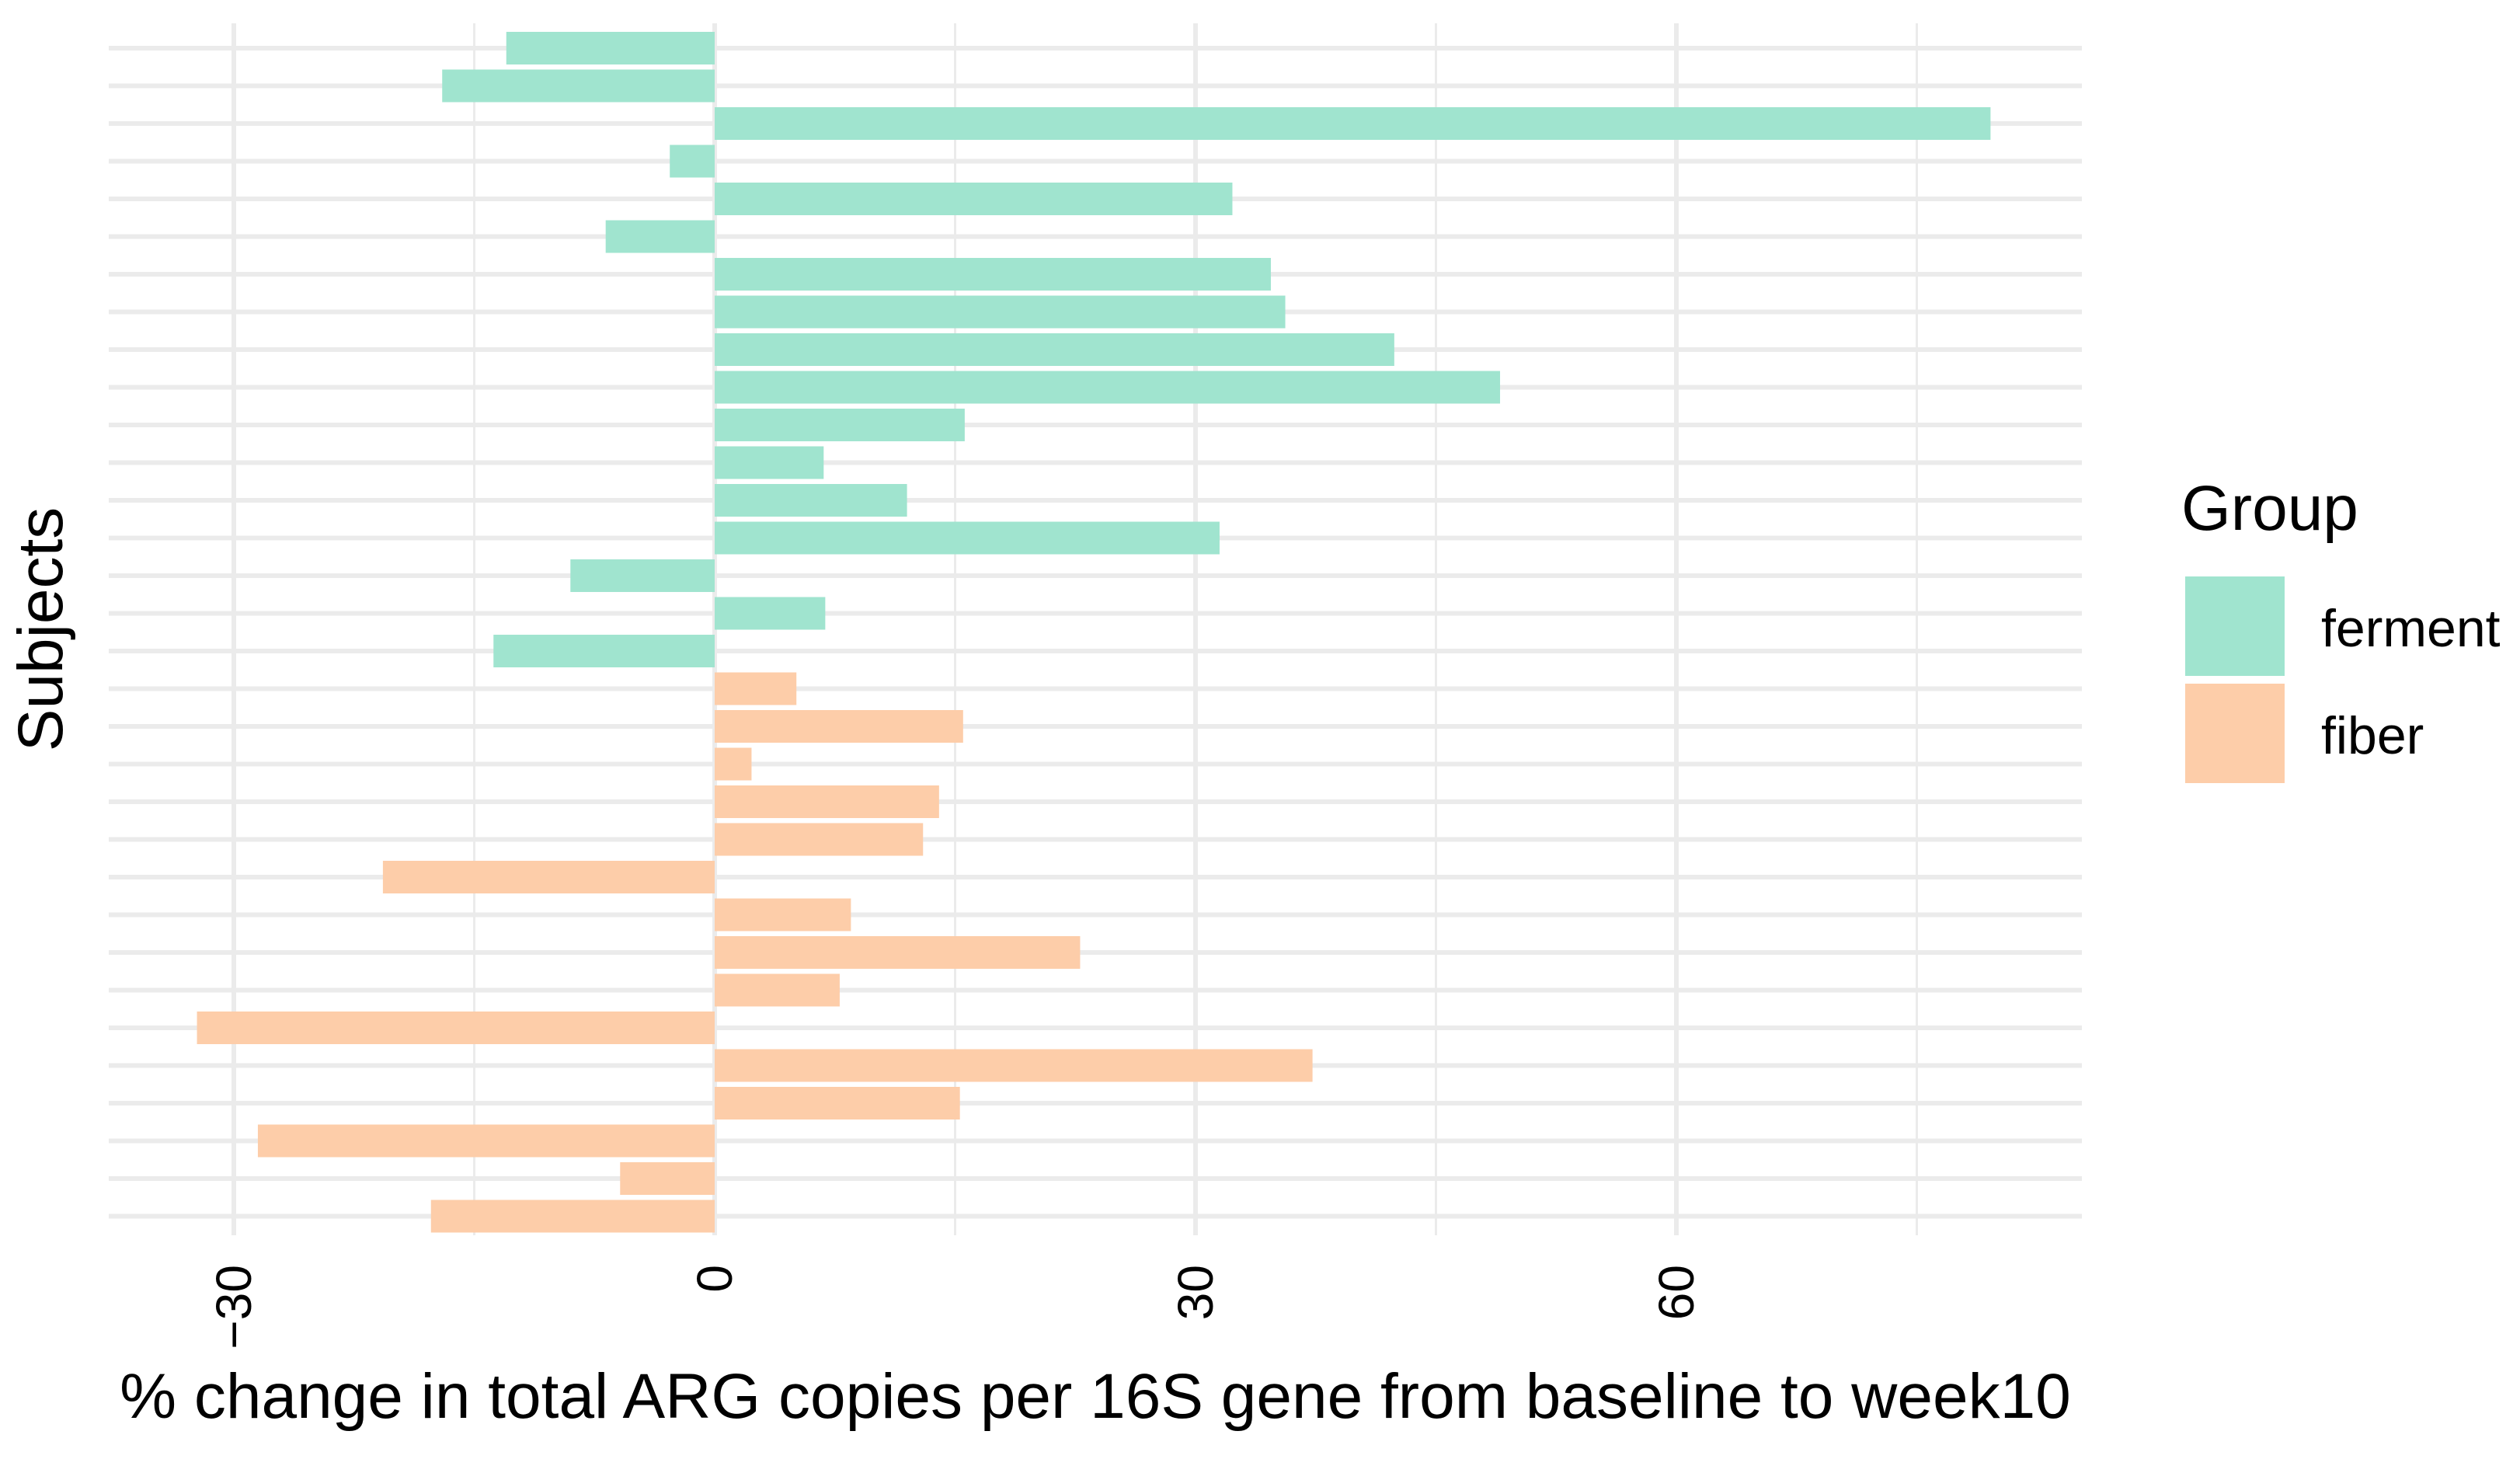 The image size is (2520, 1459). What do you see at coordinates (1195, 1293) in the screenshot?
I see `x-tick-label: 30` at bounding box center [1195, 1293].